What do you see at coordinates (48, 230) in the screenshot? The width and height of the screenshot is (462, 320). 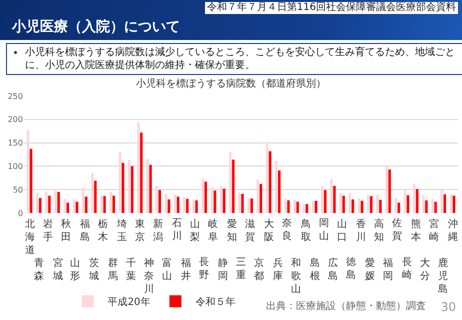 I see `x-tick-label: 岩手` at bounding box center [48, 230].